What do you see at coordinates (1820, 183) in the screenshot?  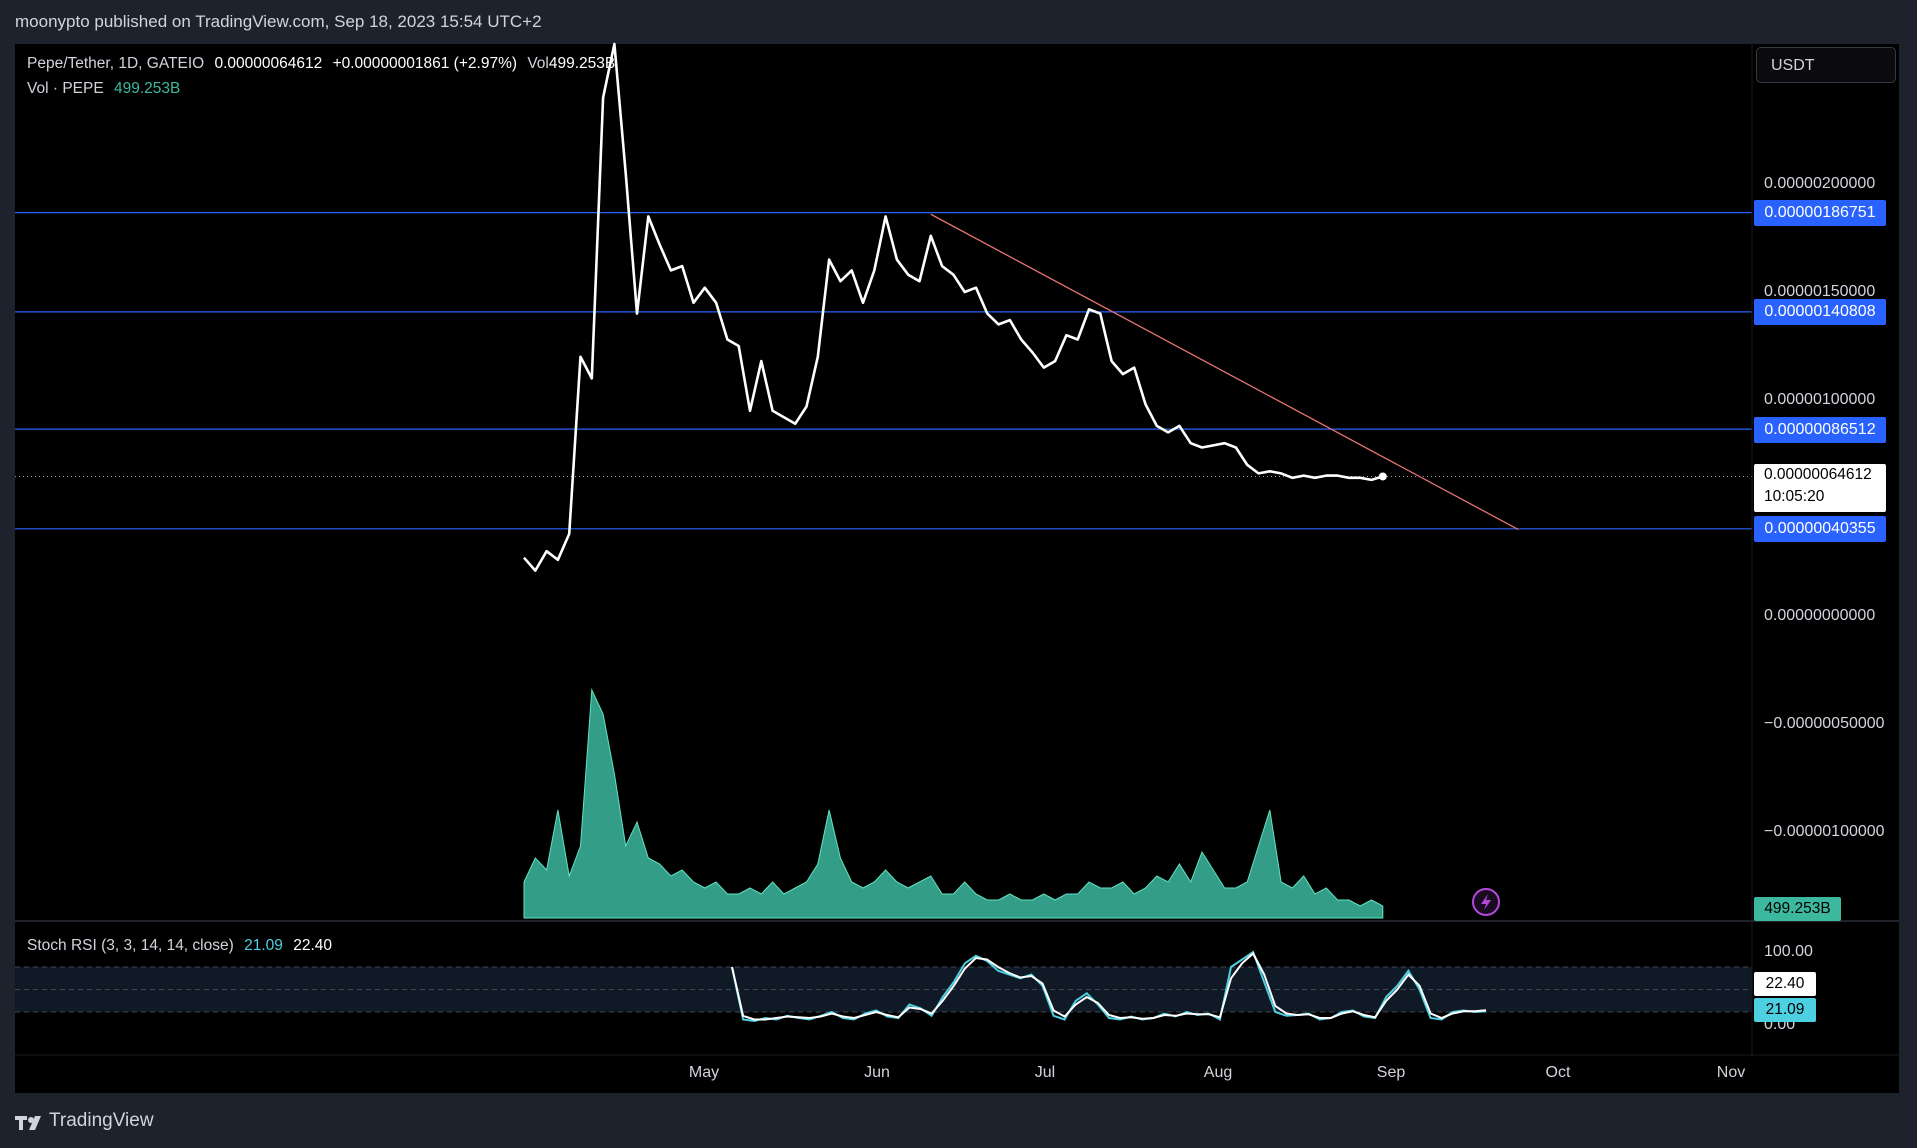 I see `price-axis-label: 0.00000200000` at bounding box center [1820, 183].